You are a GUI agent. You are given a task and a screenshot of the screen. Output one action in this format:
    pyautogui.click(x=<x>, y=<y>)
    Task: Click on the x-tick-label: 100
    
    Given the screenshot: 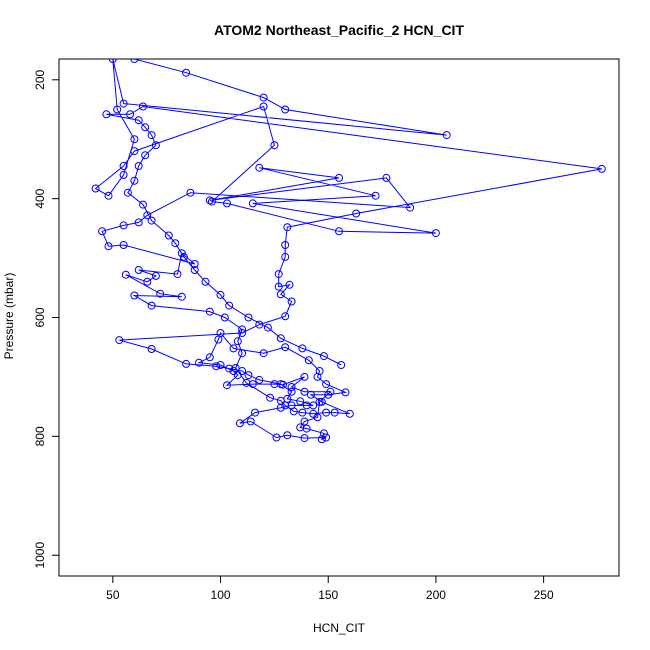 What is the action you would take?
    pyautogui.click(x=221, y=595)
    